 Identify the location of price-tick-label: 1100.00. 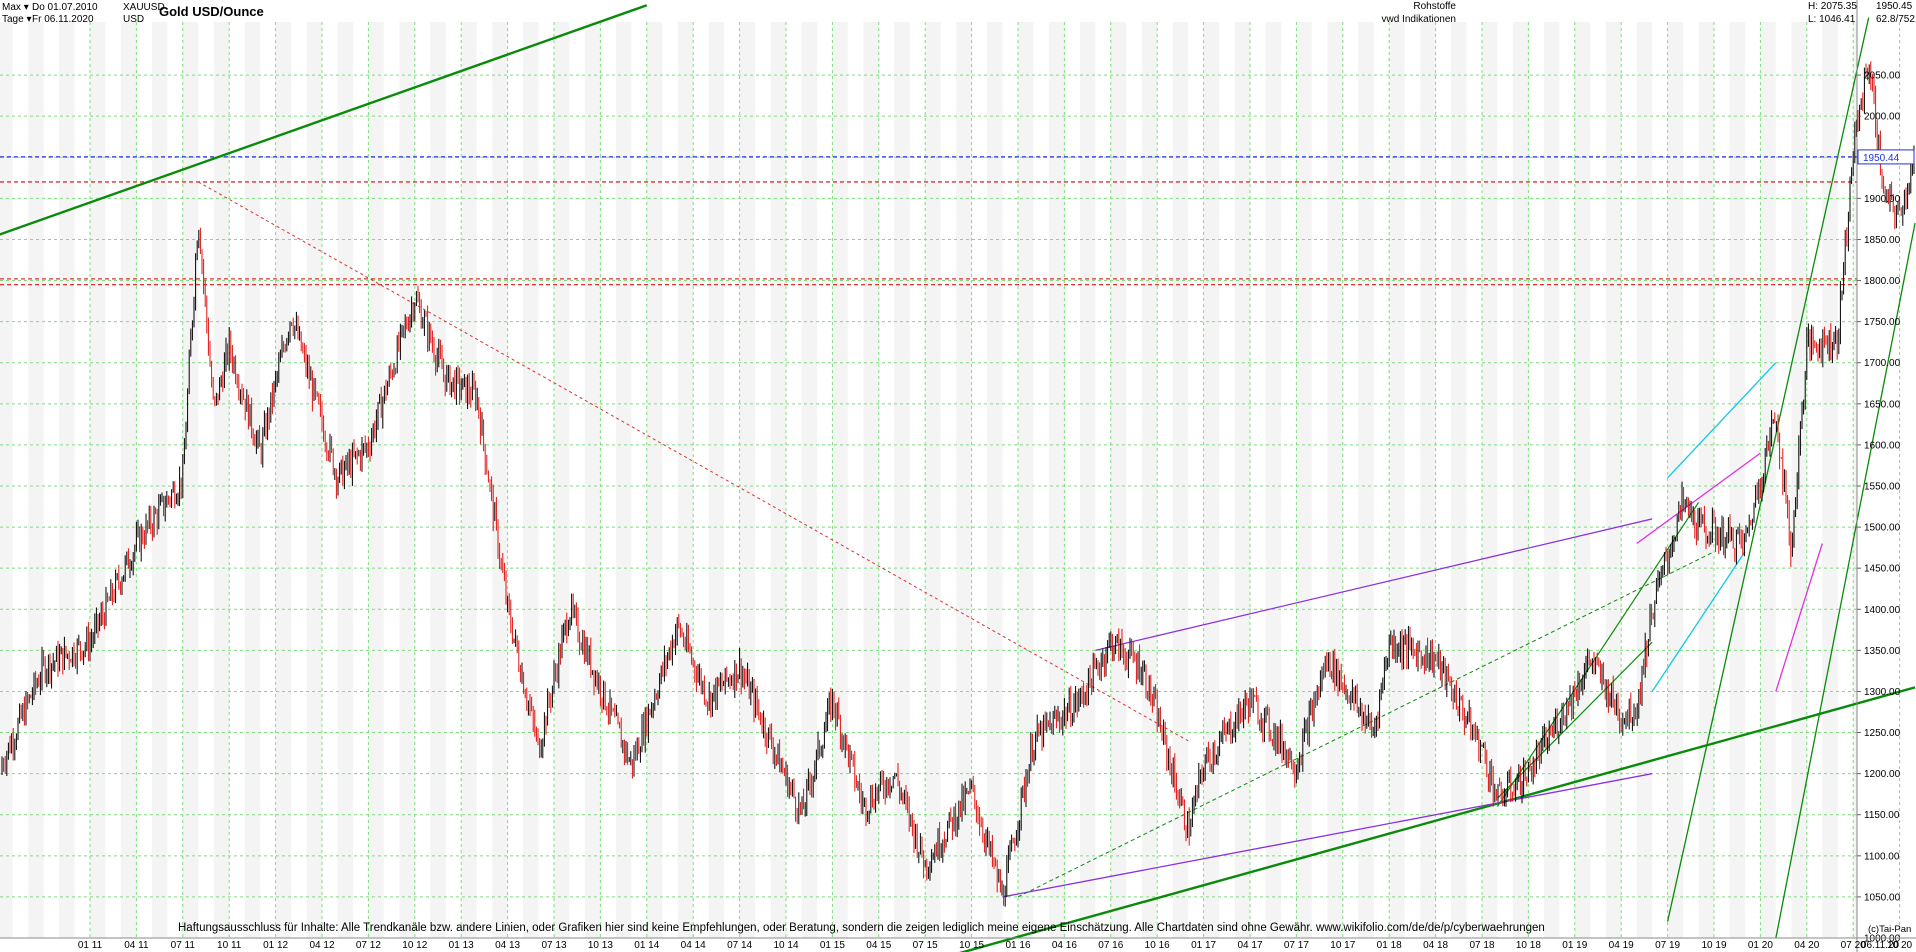
(1882, 856).